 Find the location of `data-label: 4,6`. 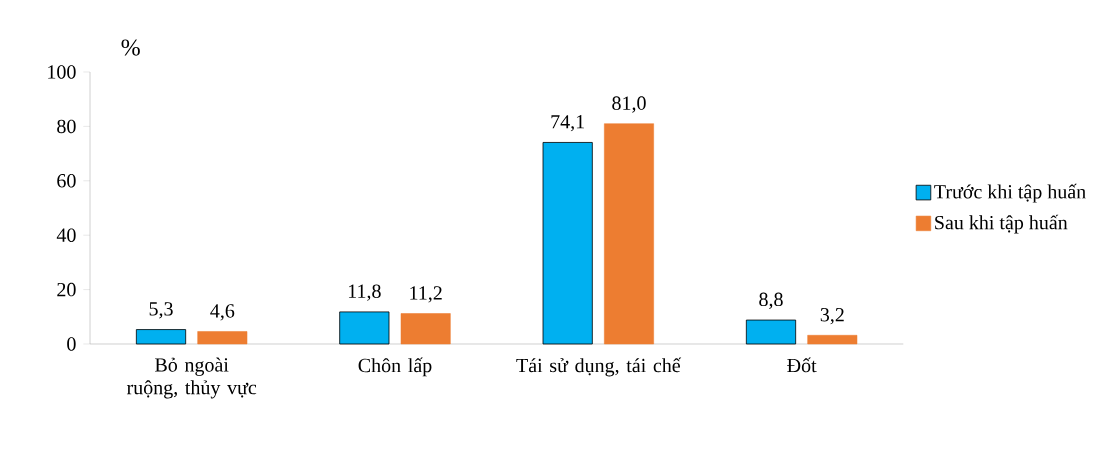

data-label: 4,6 is located at coordinates (222, 312).